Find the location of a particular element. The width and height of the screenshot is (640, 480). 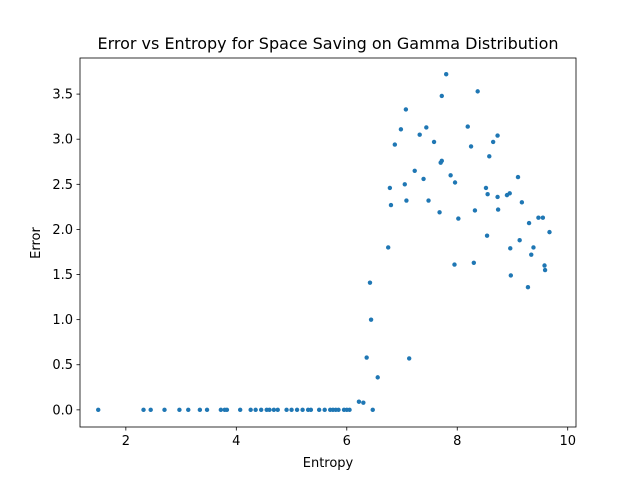

y-axis-label: Error is located at coordinates (36, 243).